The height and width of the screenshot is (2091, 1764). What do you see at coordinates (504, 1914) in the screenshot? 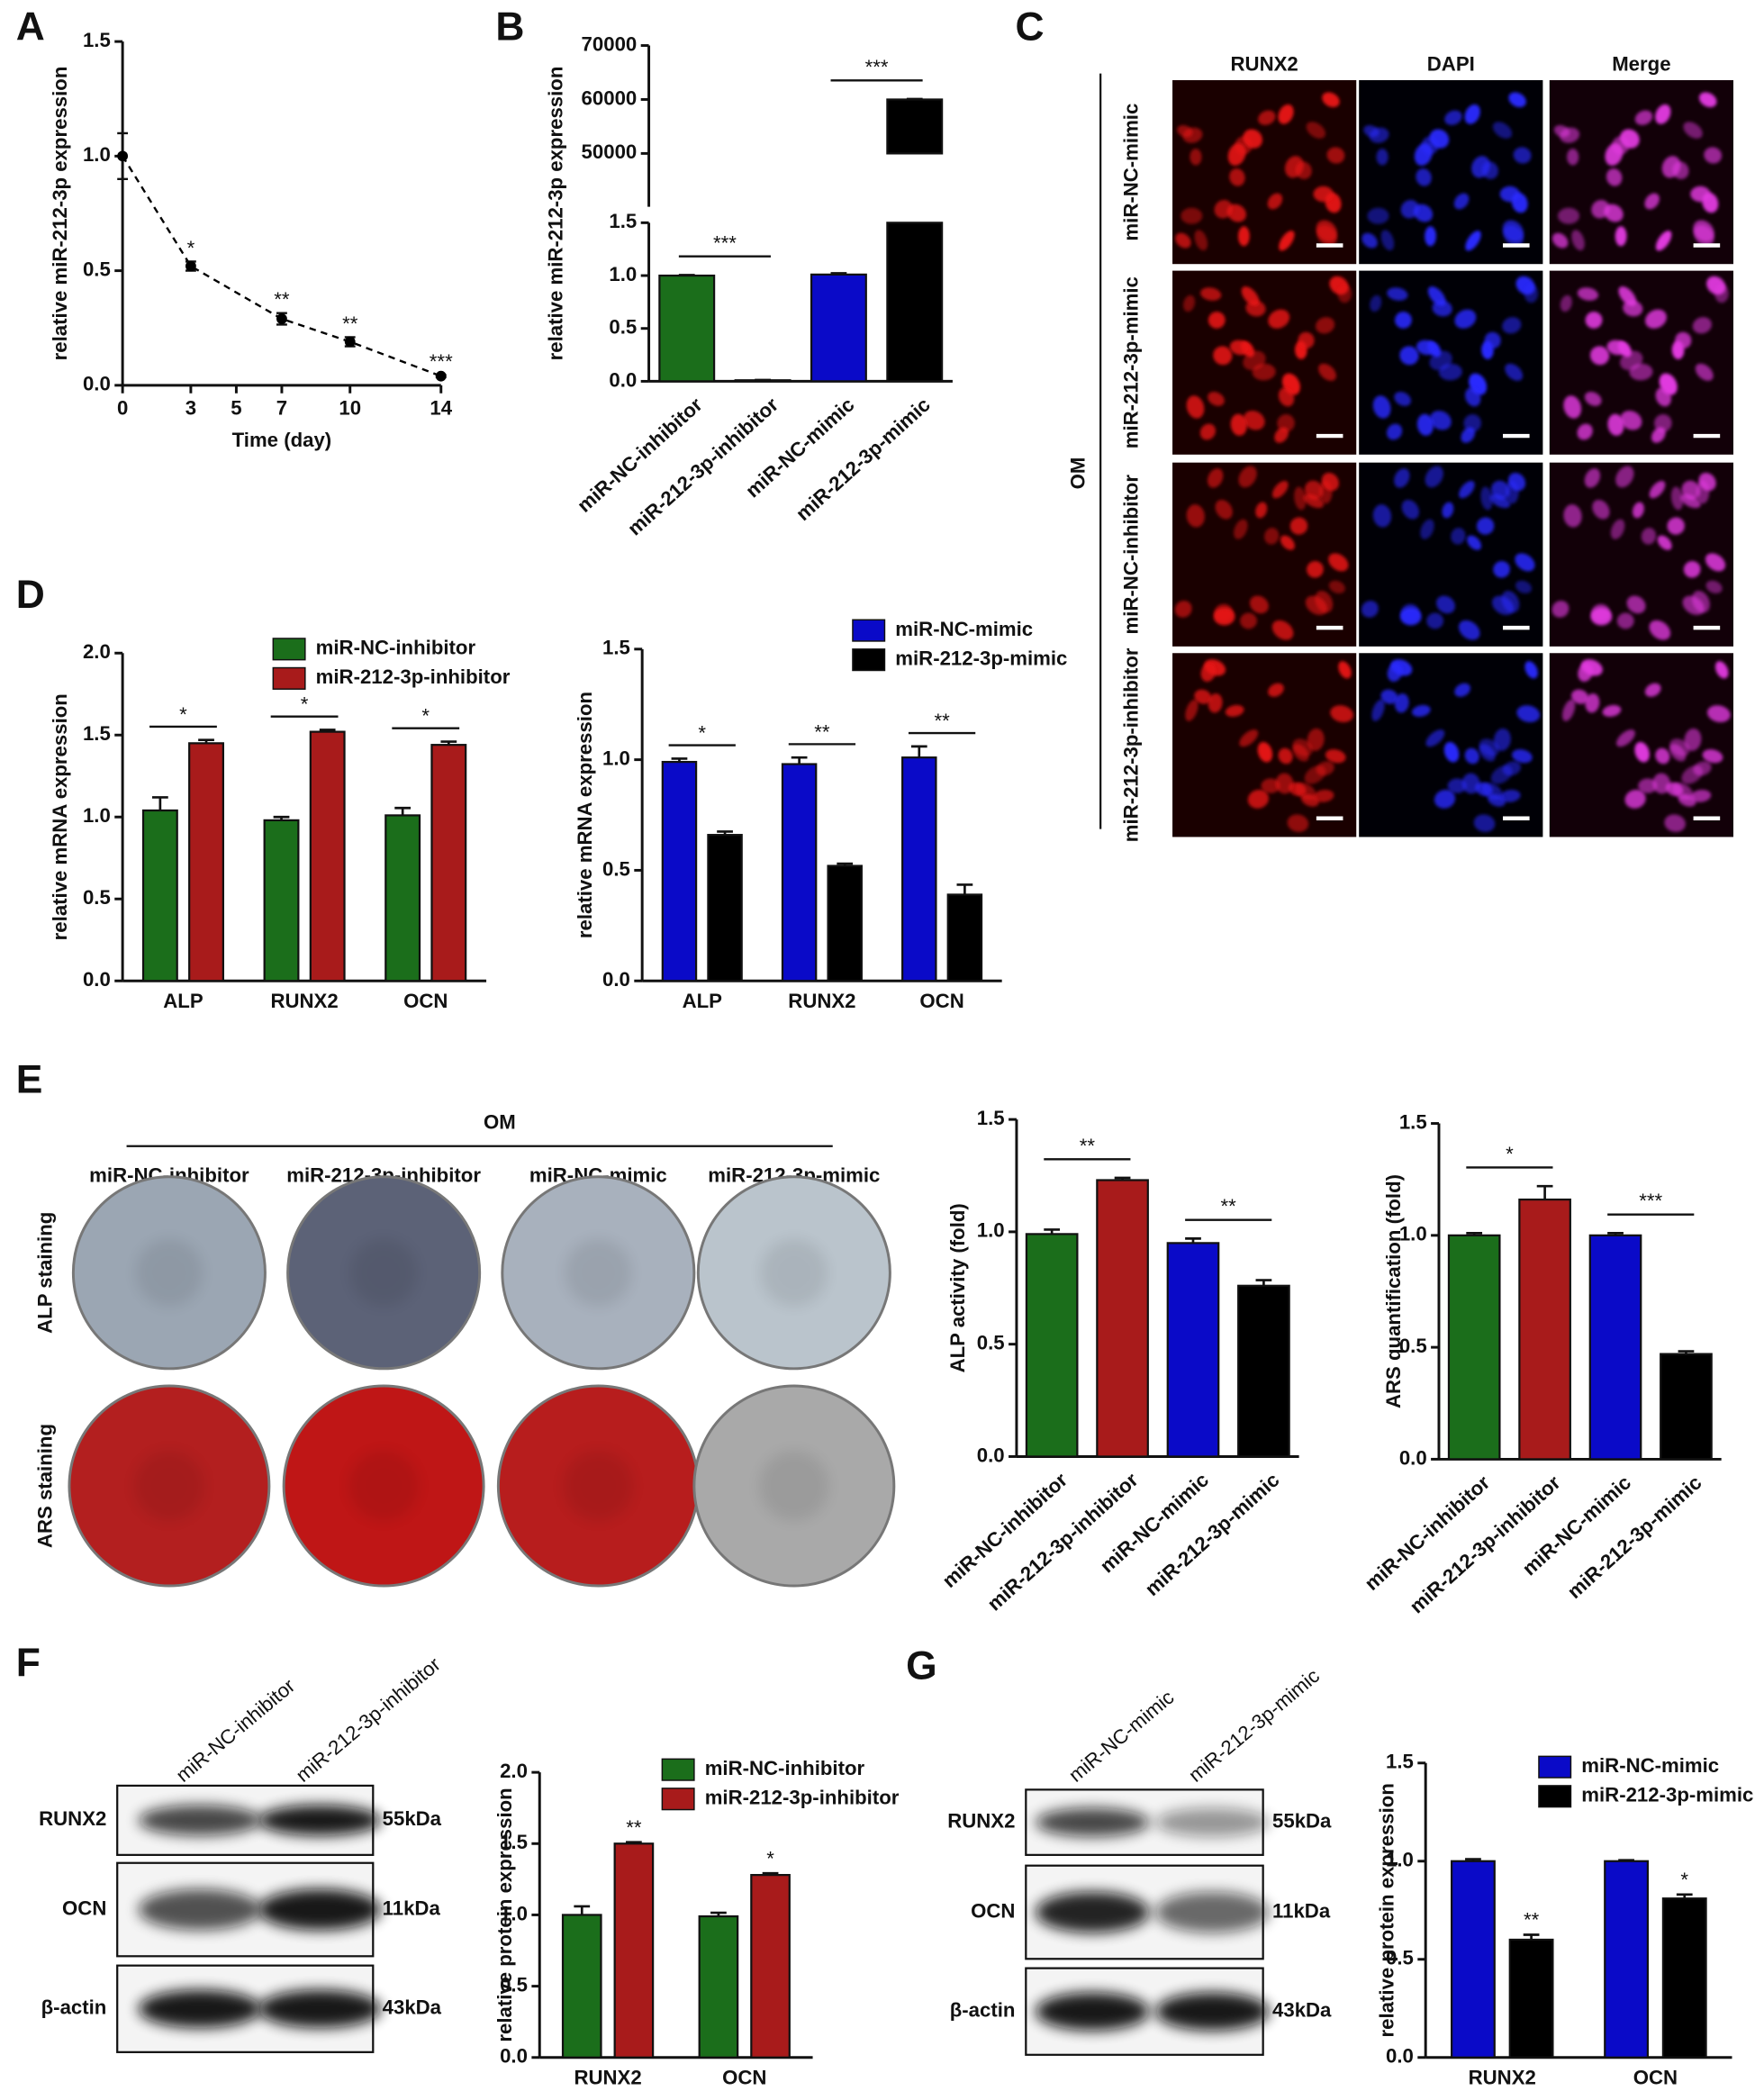
I see `y-axis-label: relative protein expression` at bounding box center [504, 1914].